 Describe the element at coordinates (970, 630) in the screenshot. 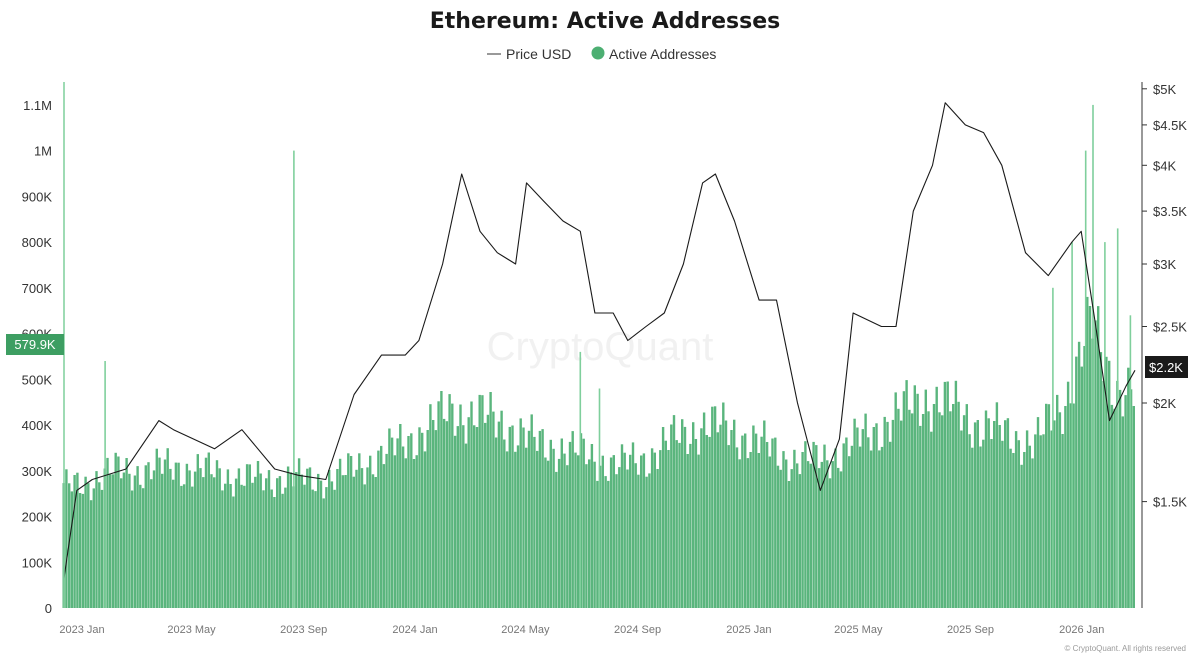

I see `x-axis-tick-label: 2025 Sep` at that location.